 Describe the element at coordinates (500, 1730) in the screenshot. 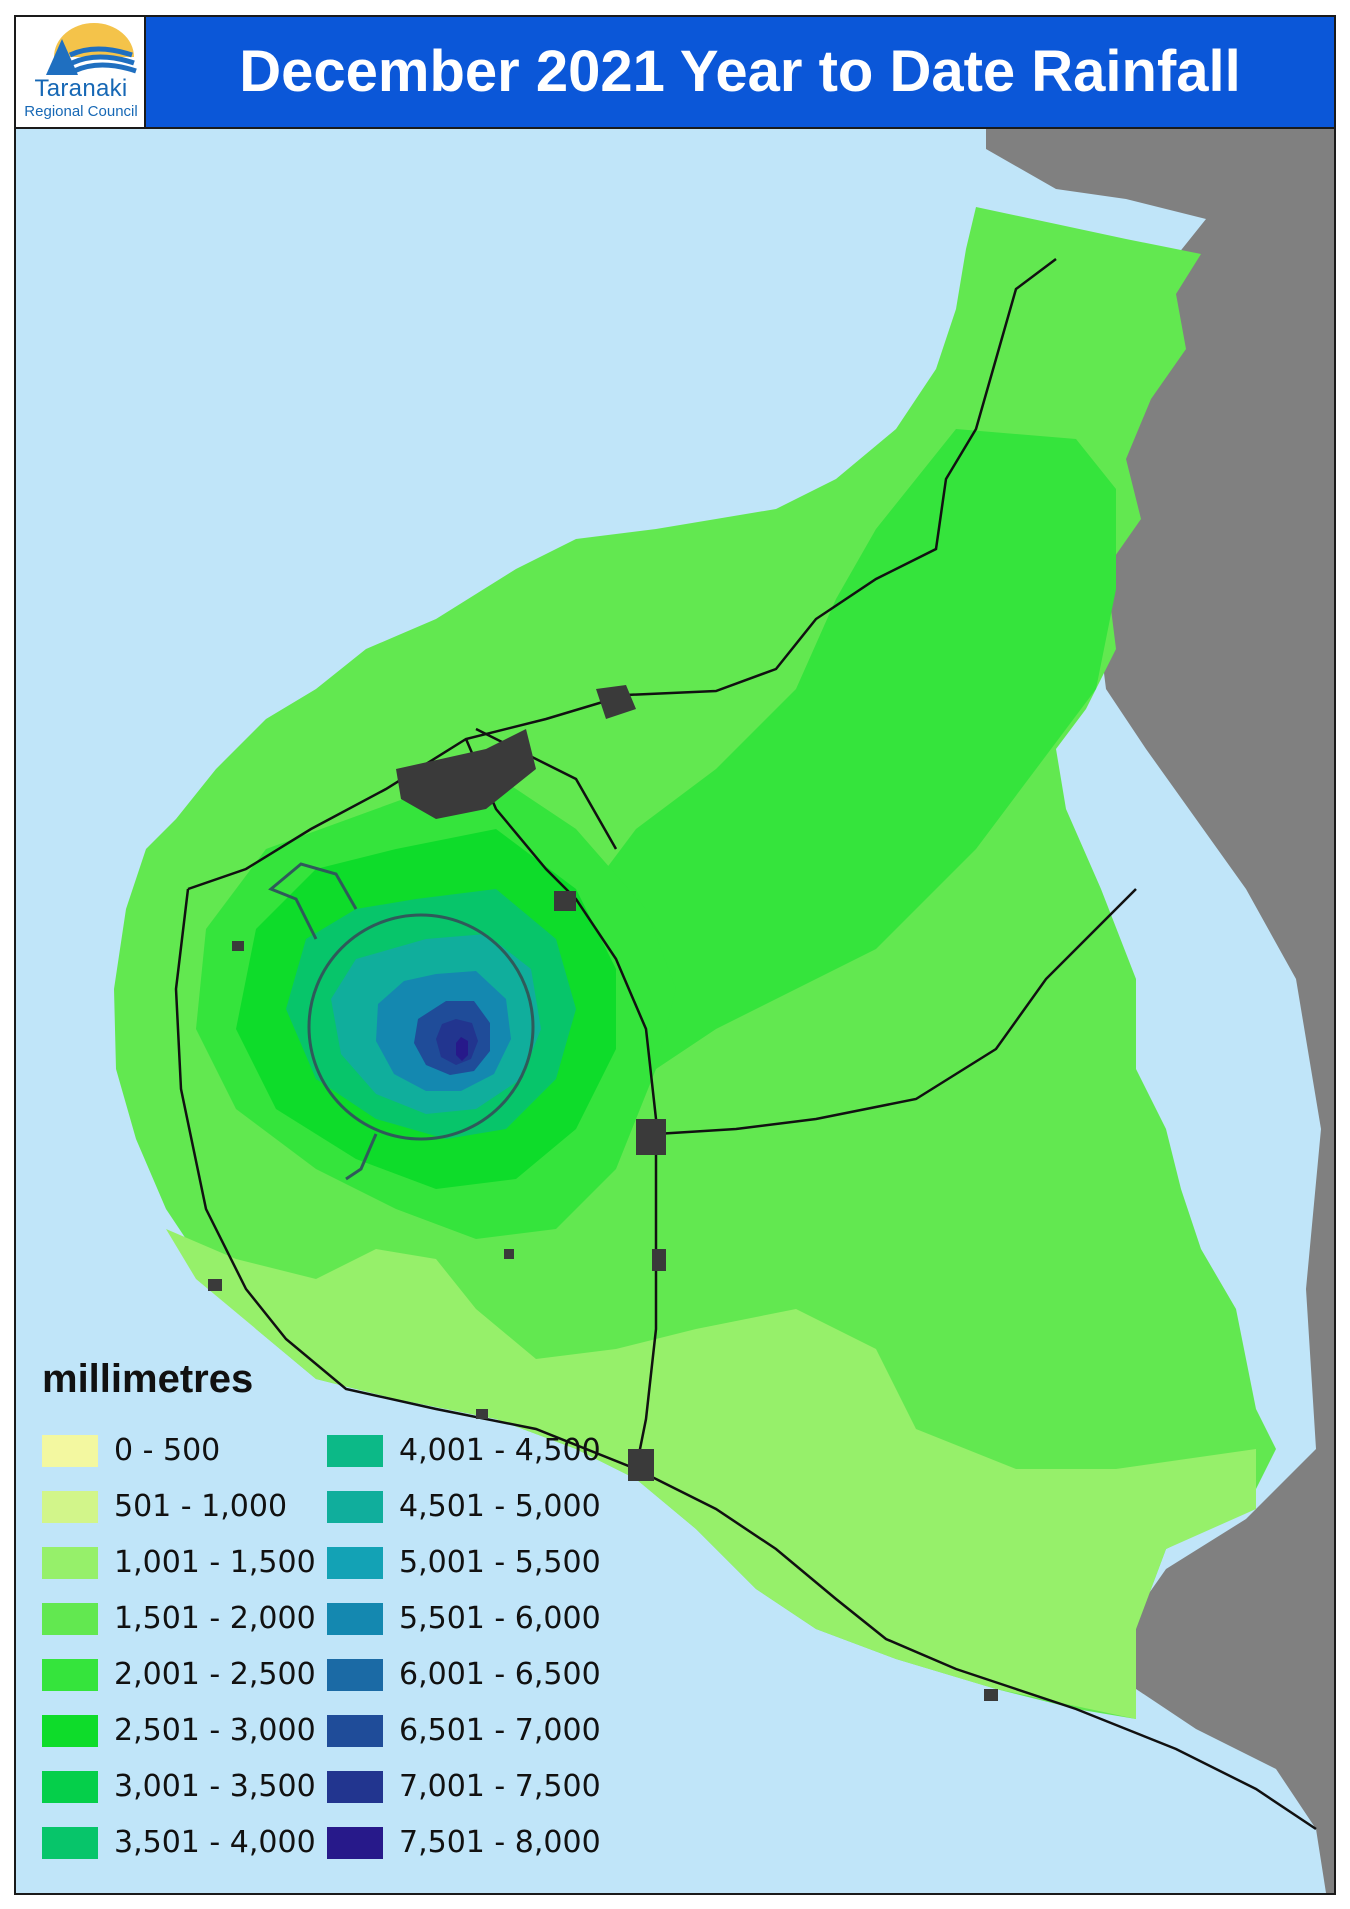

I see `legend-label: 6,501 - 7,000` at that location.